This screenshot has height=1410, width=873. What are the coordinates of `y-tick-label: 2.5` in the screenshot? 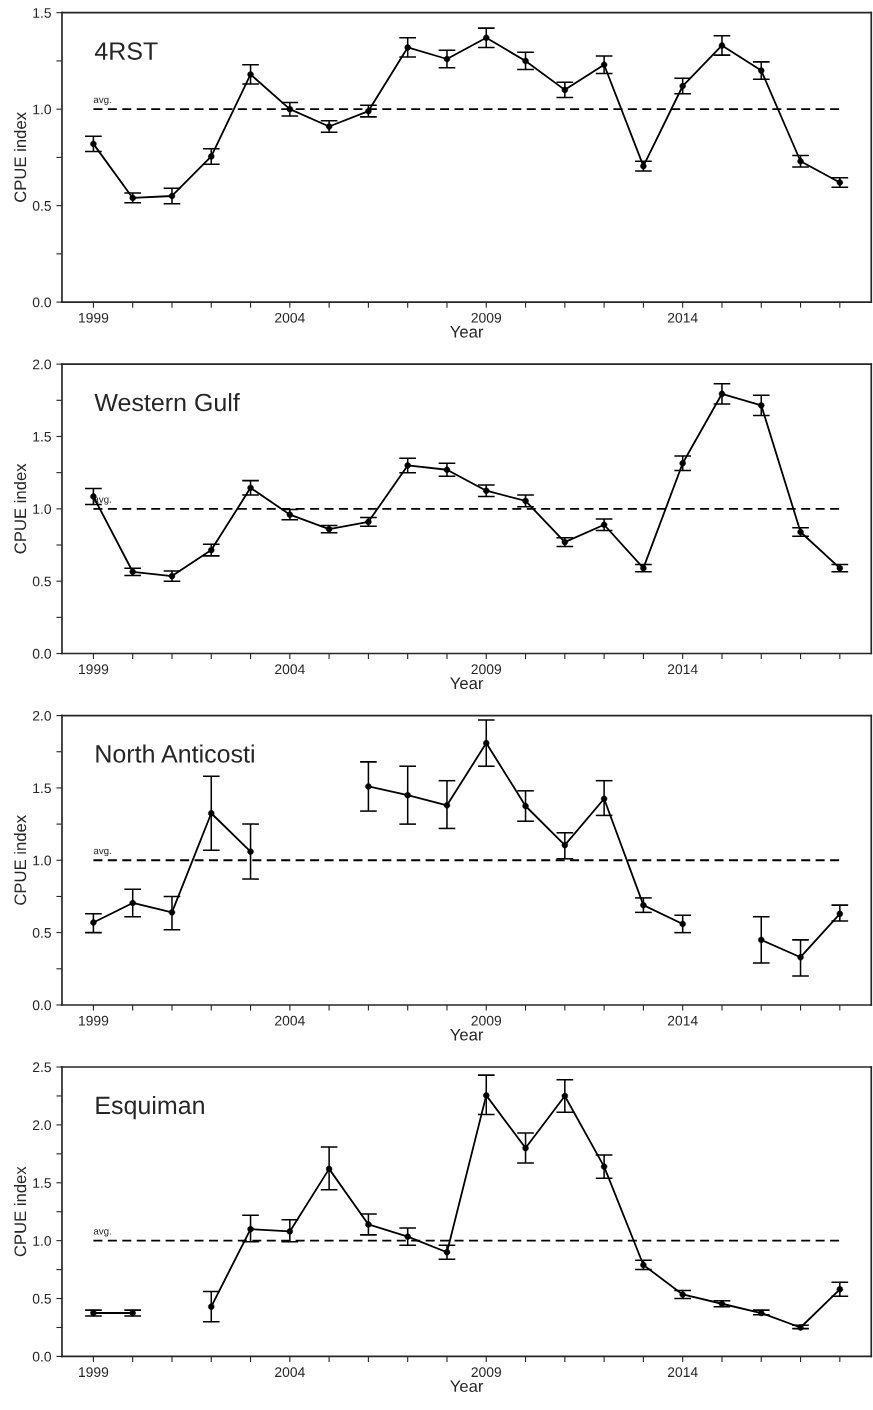 It's located at (41, 1067).